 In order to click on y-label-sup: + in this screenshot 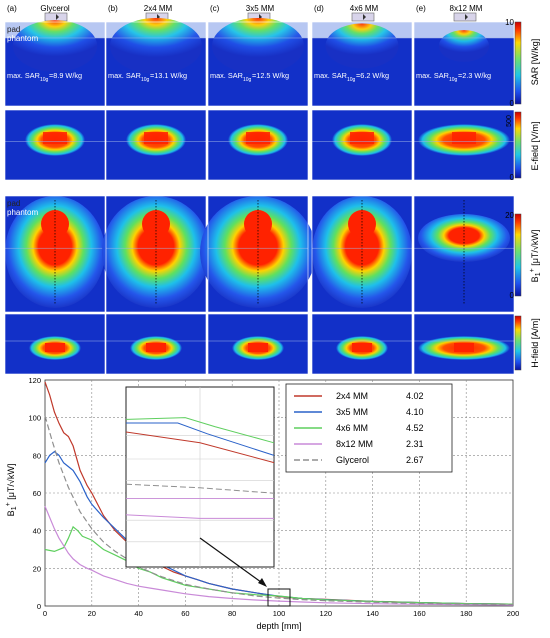, I will do `click(8, 504)`.